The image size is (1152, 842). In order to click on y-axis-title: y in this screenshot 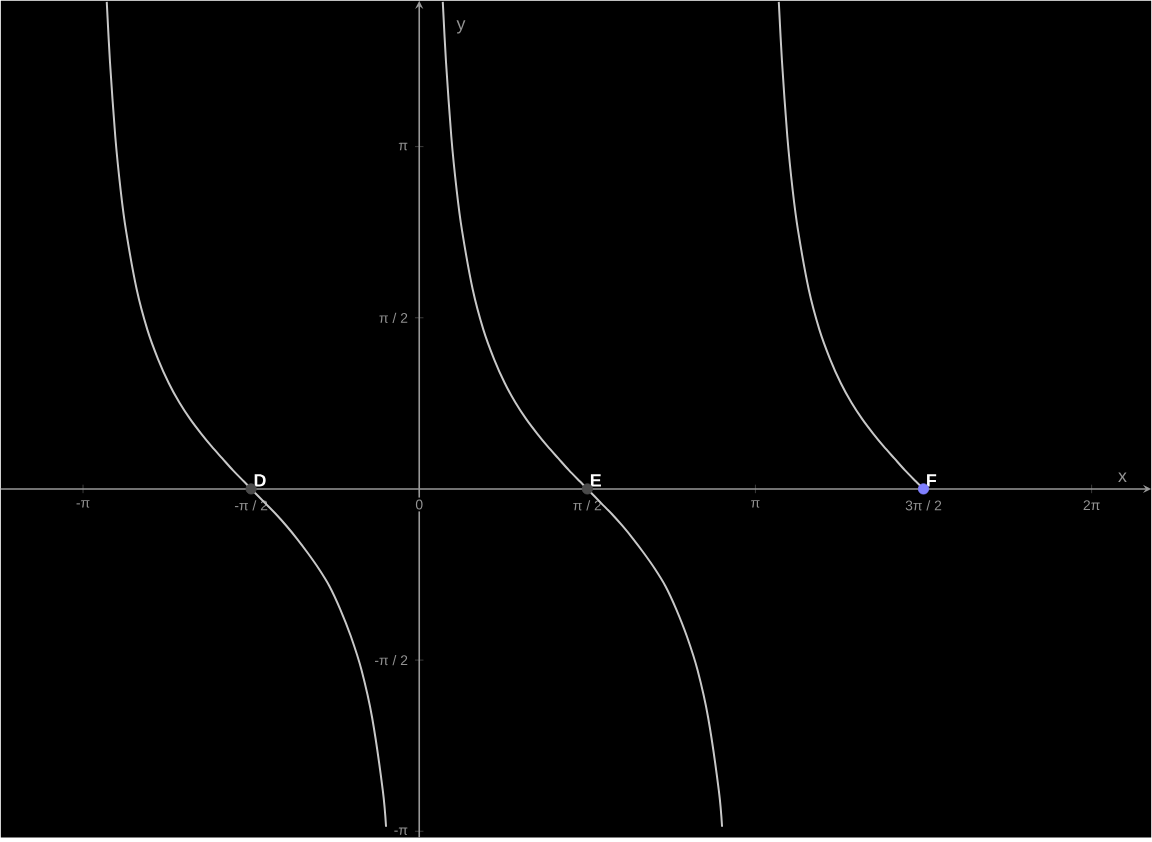, I will do `click(461, 27)`.